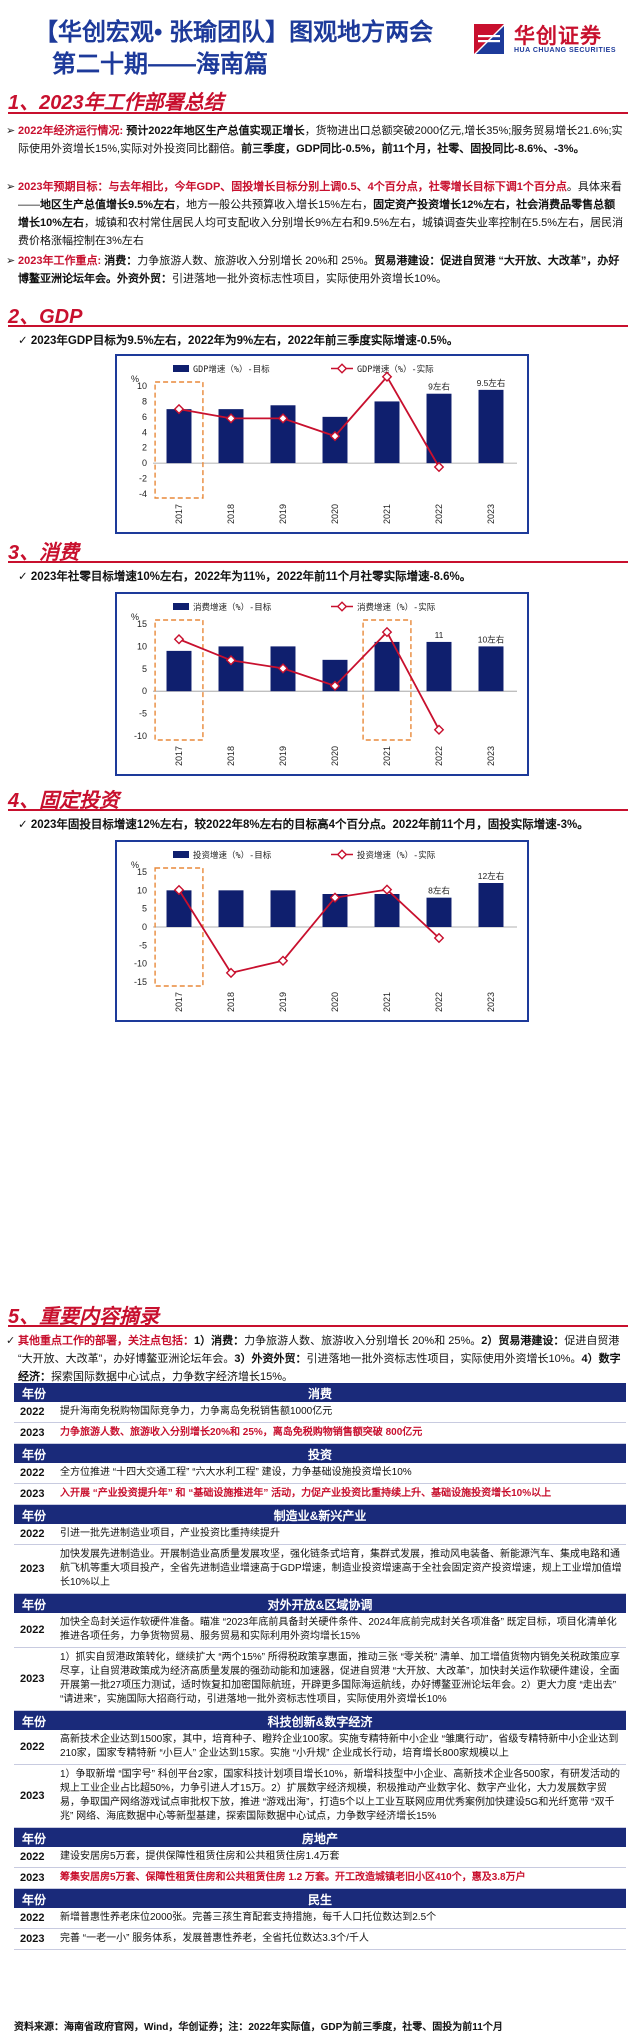 This screenshot has height=2043, width=640. Describe the element at coordinates (303, 369) in the screenshot. I see `chart-legend: GDP增速（%）-目标 GDP增速（%）-实际` at that location.